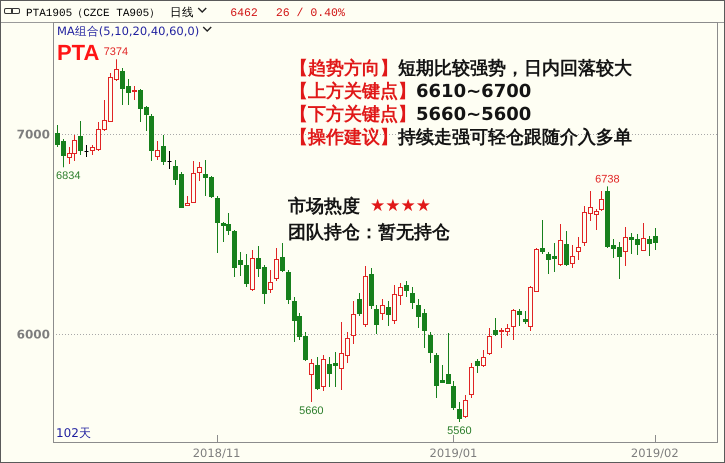 The height and width of the screenshot is (463, 725). Describe the element at coordinates (353, 114) in the screenshot. I see `annotation: 【下方关键点】` at that location.